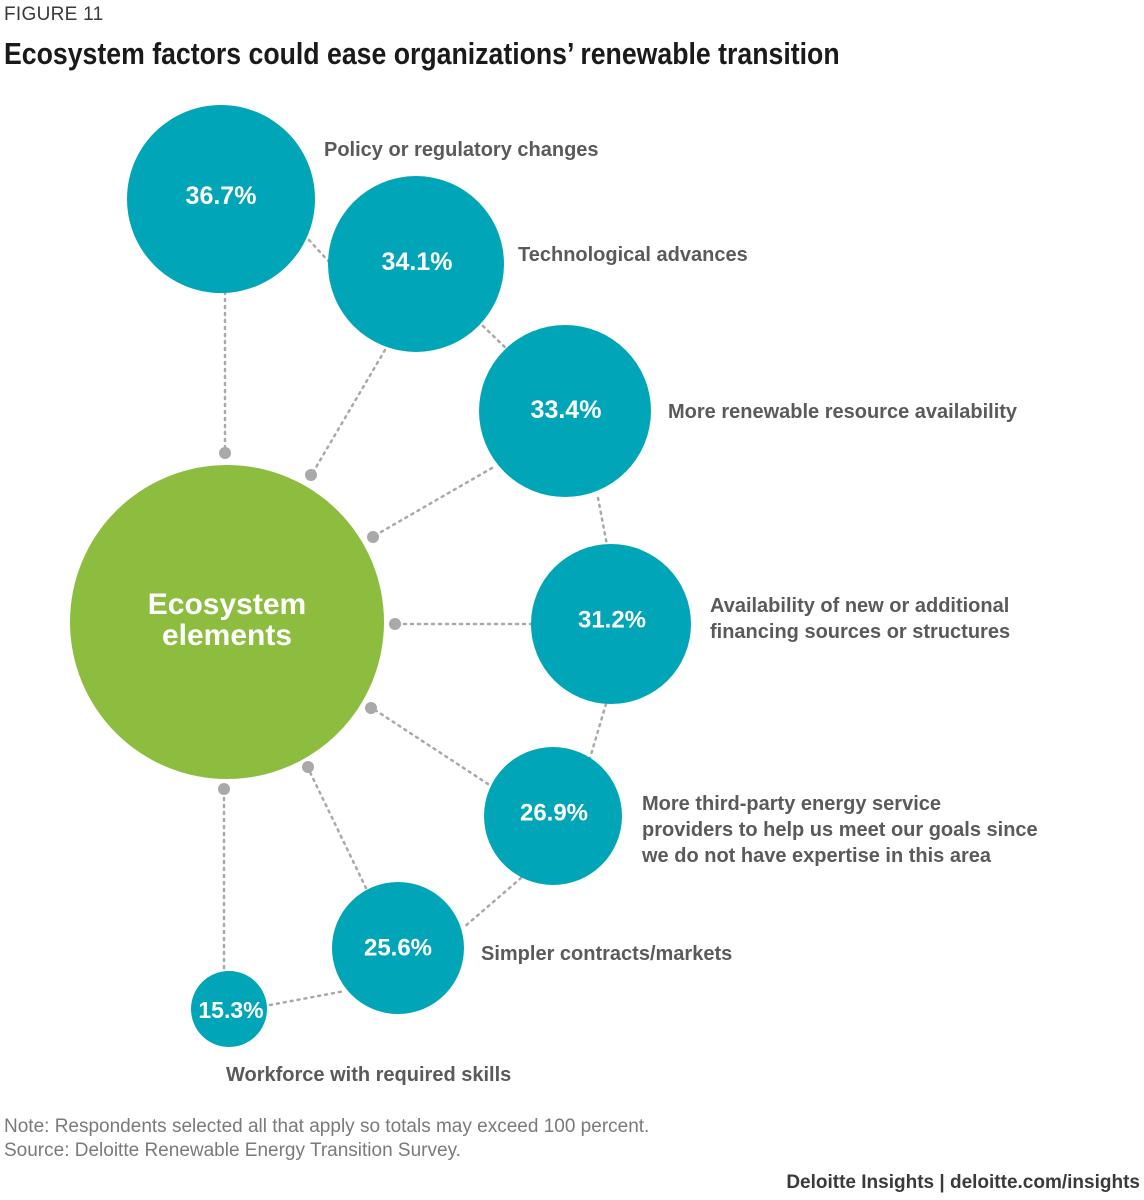 The image size is (1144, 1200). I want to click on value-technology: 34.1%, so click(417, 262).